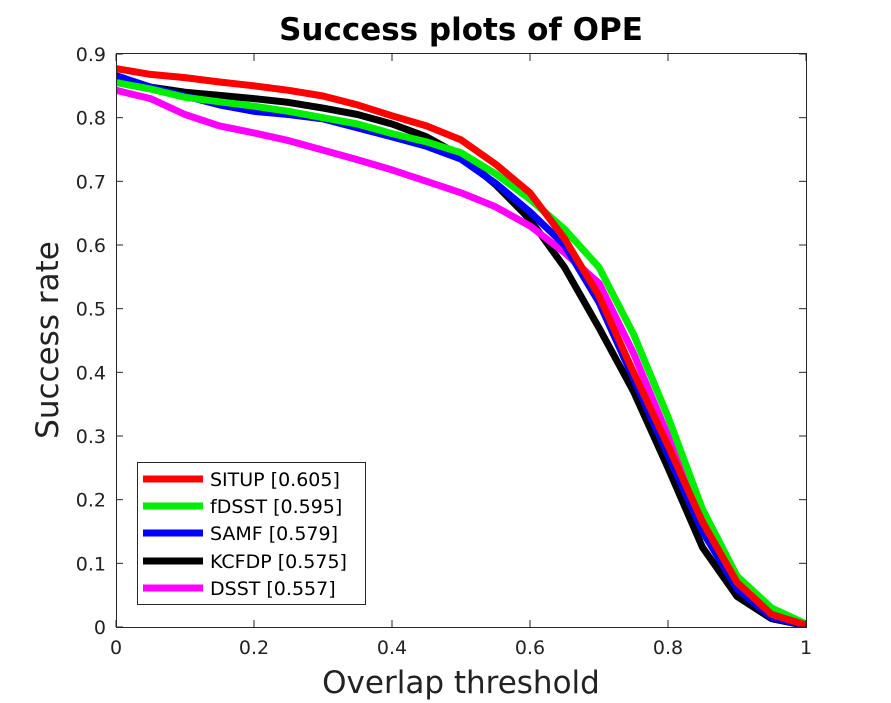 This screenshot has width=891, height=703. Describe the element at coordinates (668, 648) in the screenshot. I see `x-tick-label: 0.8` at that location.